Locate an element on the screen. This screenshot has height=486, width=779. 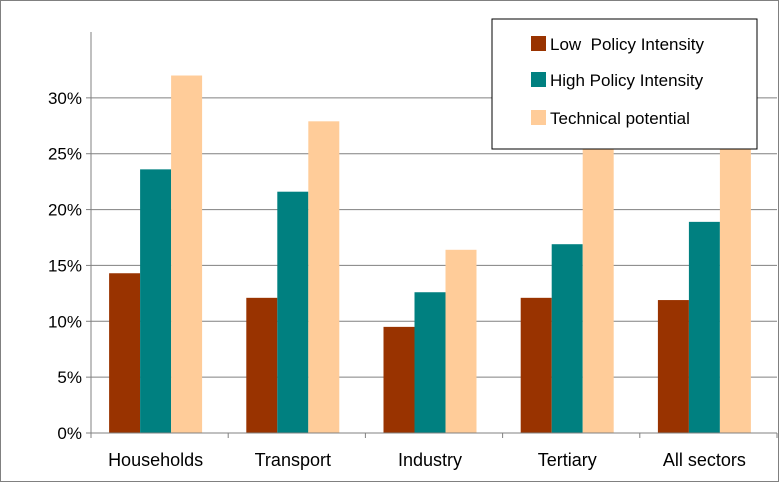
legend-label: Technical potential is located at coordinates (620, 118).